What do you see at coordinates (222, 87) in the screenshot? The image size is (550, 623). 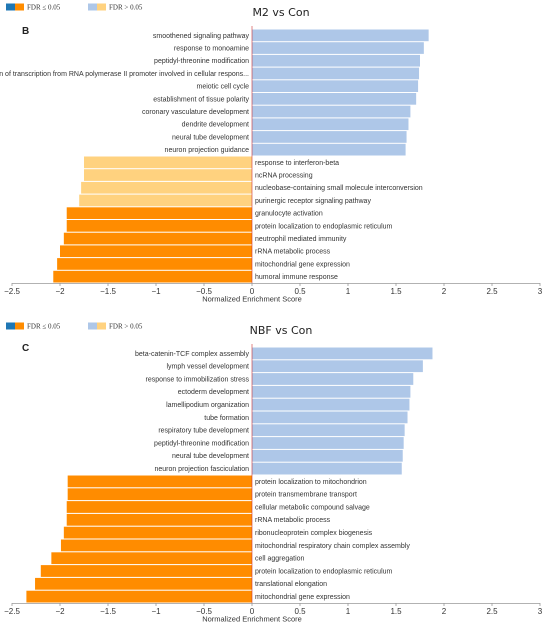 I see `bar-label: meiotic cell cycle` at bounding box center [222, 87].